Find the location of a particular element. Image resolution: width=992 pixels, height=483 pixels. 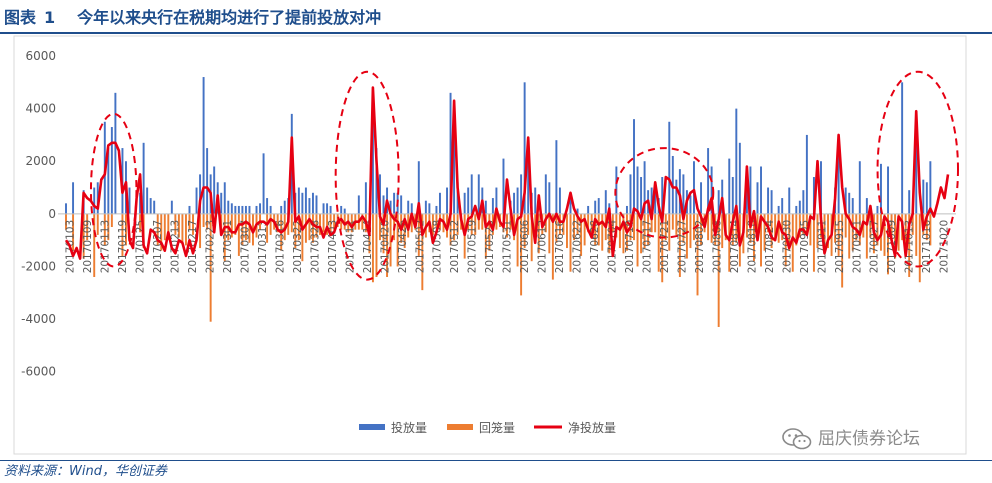

watermark-text: 屈庆债券论坛 is located at coordinates (869, 439).